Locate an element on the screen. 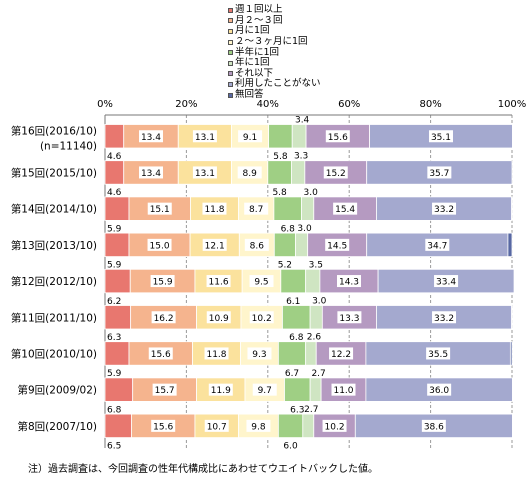 The image size is (529, 487). data-label: 9.8 is located at coordinates (258, 427).